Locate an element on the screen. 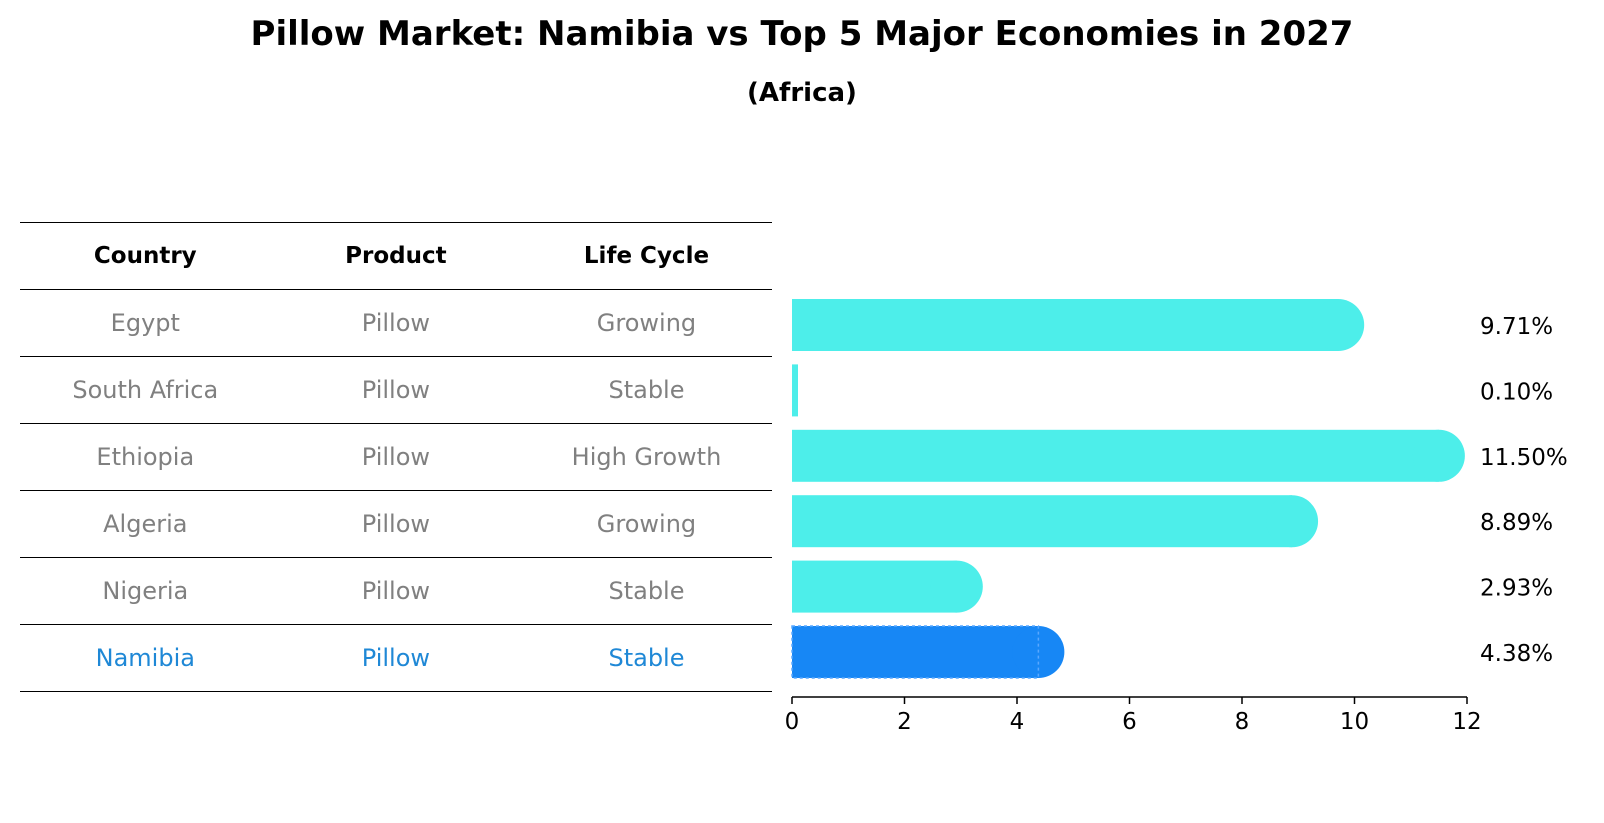 Image resolution: width=1604 pixels, height=823 pixels. bar-highlight-outline is located at coordinates (915, 652).